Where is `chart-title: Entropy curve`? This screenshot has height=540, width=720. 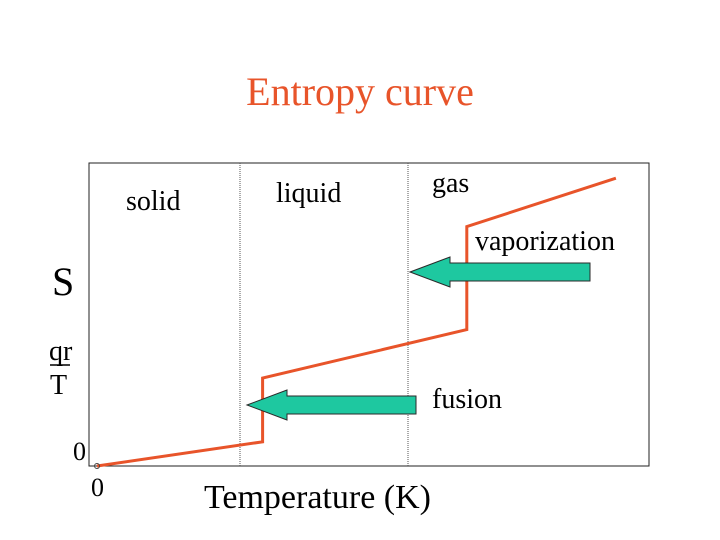
chart-title: Entropy curve is located at coordinates (360, 91).